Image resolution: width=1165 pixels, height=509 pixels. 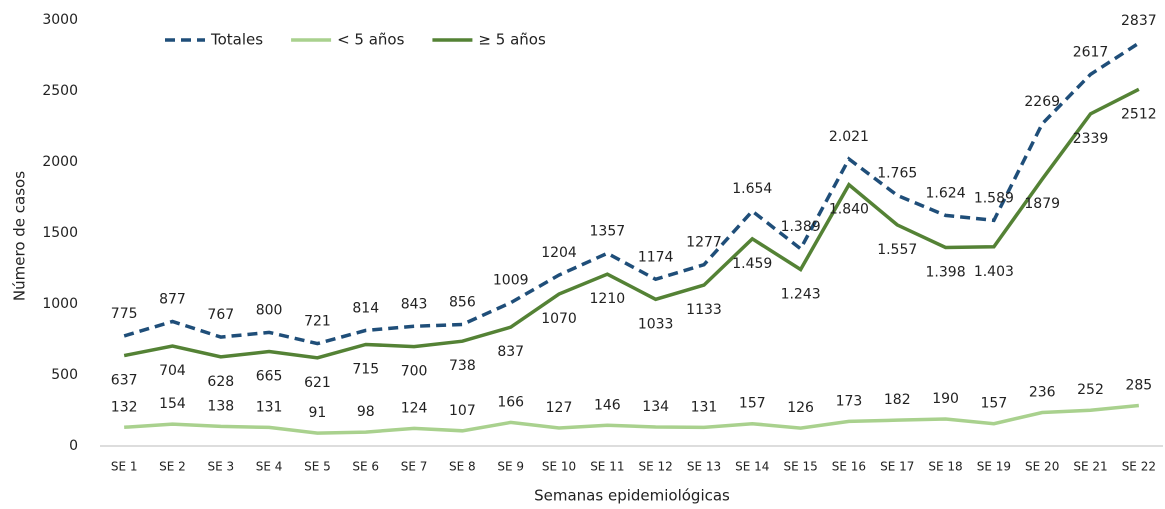 What do you see at coordinates (220, 467) in the screenshot?
I see `x-tick-label: SE 3` at bounding box center [220, 467].